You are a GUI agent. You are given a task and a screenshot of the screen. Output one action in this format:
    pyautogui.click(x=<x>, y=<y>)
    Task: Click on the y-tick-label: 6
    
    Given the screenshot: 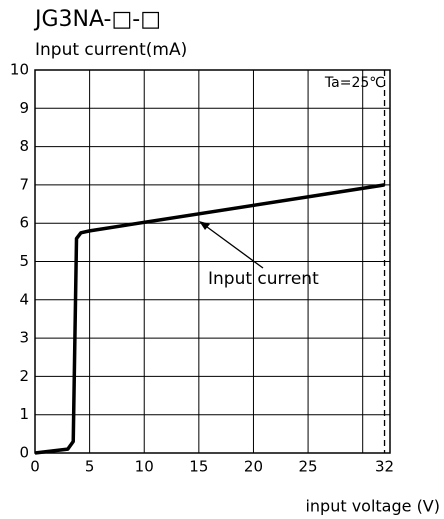 What is the action you would take?
    pyautogui.click(x=24, y=223)
    